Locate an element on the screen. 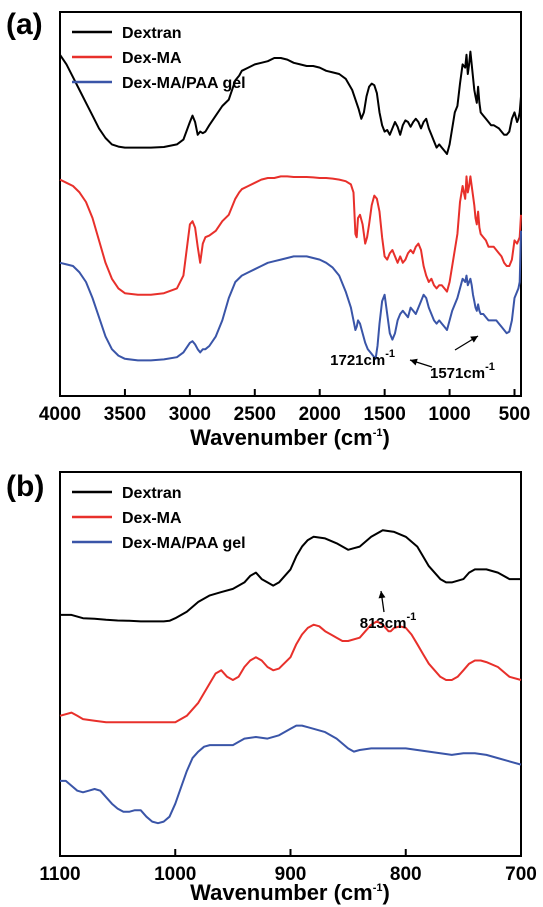 Image resolution: width=543 pixels, height=907 pixels. peak-annotation-label: 813cm-1 is located at coordinates (388, 621).